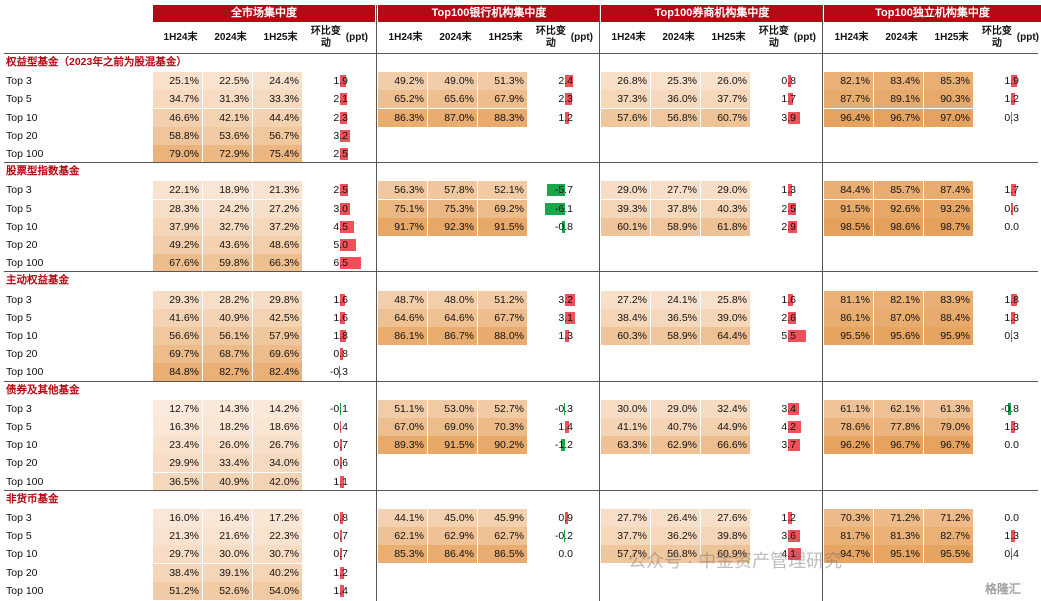  What do you see at coordinates (227, 518) in the screenshot?
I see `value-cell: 16.4%` at bounding box center [227, 518].